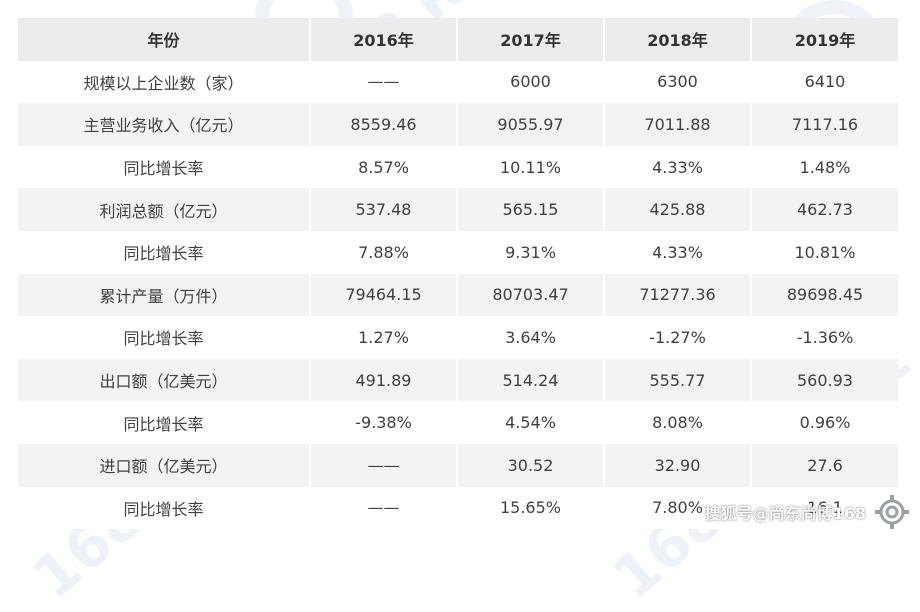 This screenshot has height=612, width=920. Describe the element at coordinates (678, 39) in the screenshot. I see `header-cell-2018: 2018年` at that location.